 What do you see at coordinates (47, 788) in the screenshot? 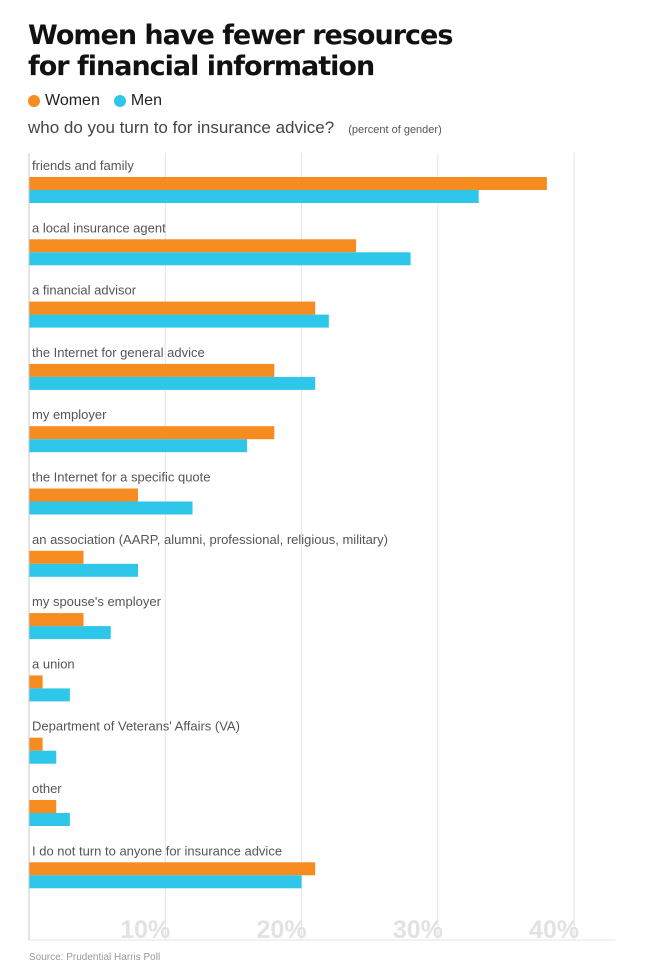
I see `category-label: other` at bounding box center [47, 788].